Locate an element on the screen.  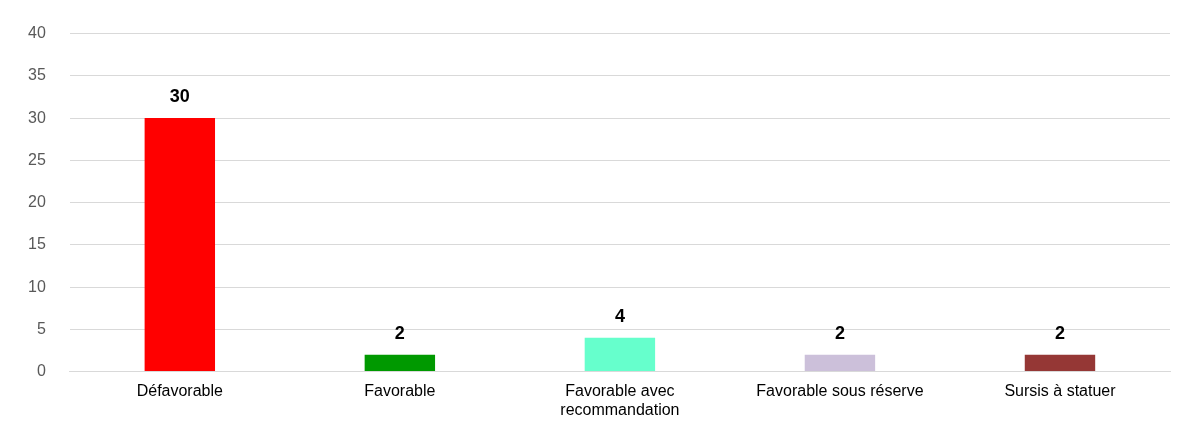
data-label: 30 is located at coordinates (179, 96).